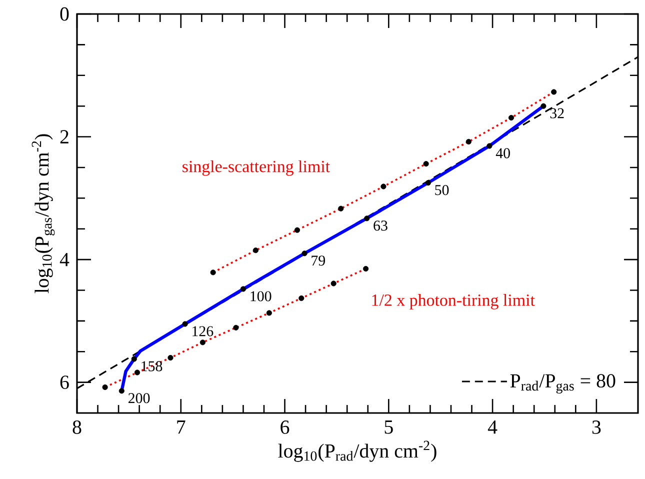 The width and height of the screenshot is (645, 479). What do you see at coordinates (596, 427) in the screenshot?
I see `x-tick-label: 3` at bounding box center [596, 427].